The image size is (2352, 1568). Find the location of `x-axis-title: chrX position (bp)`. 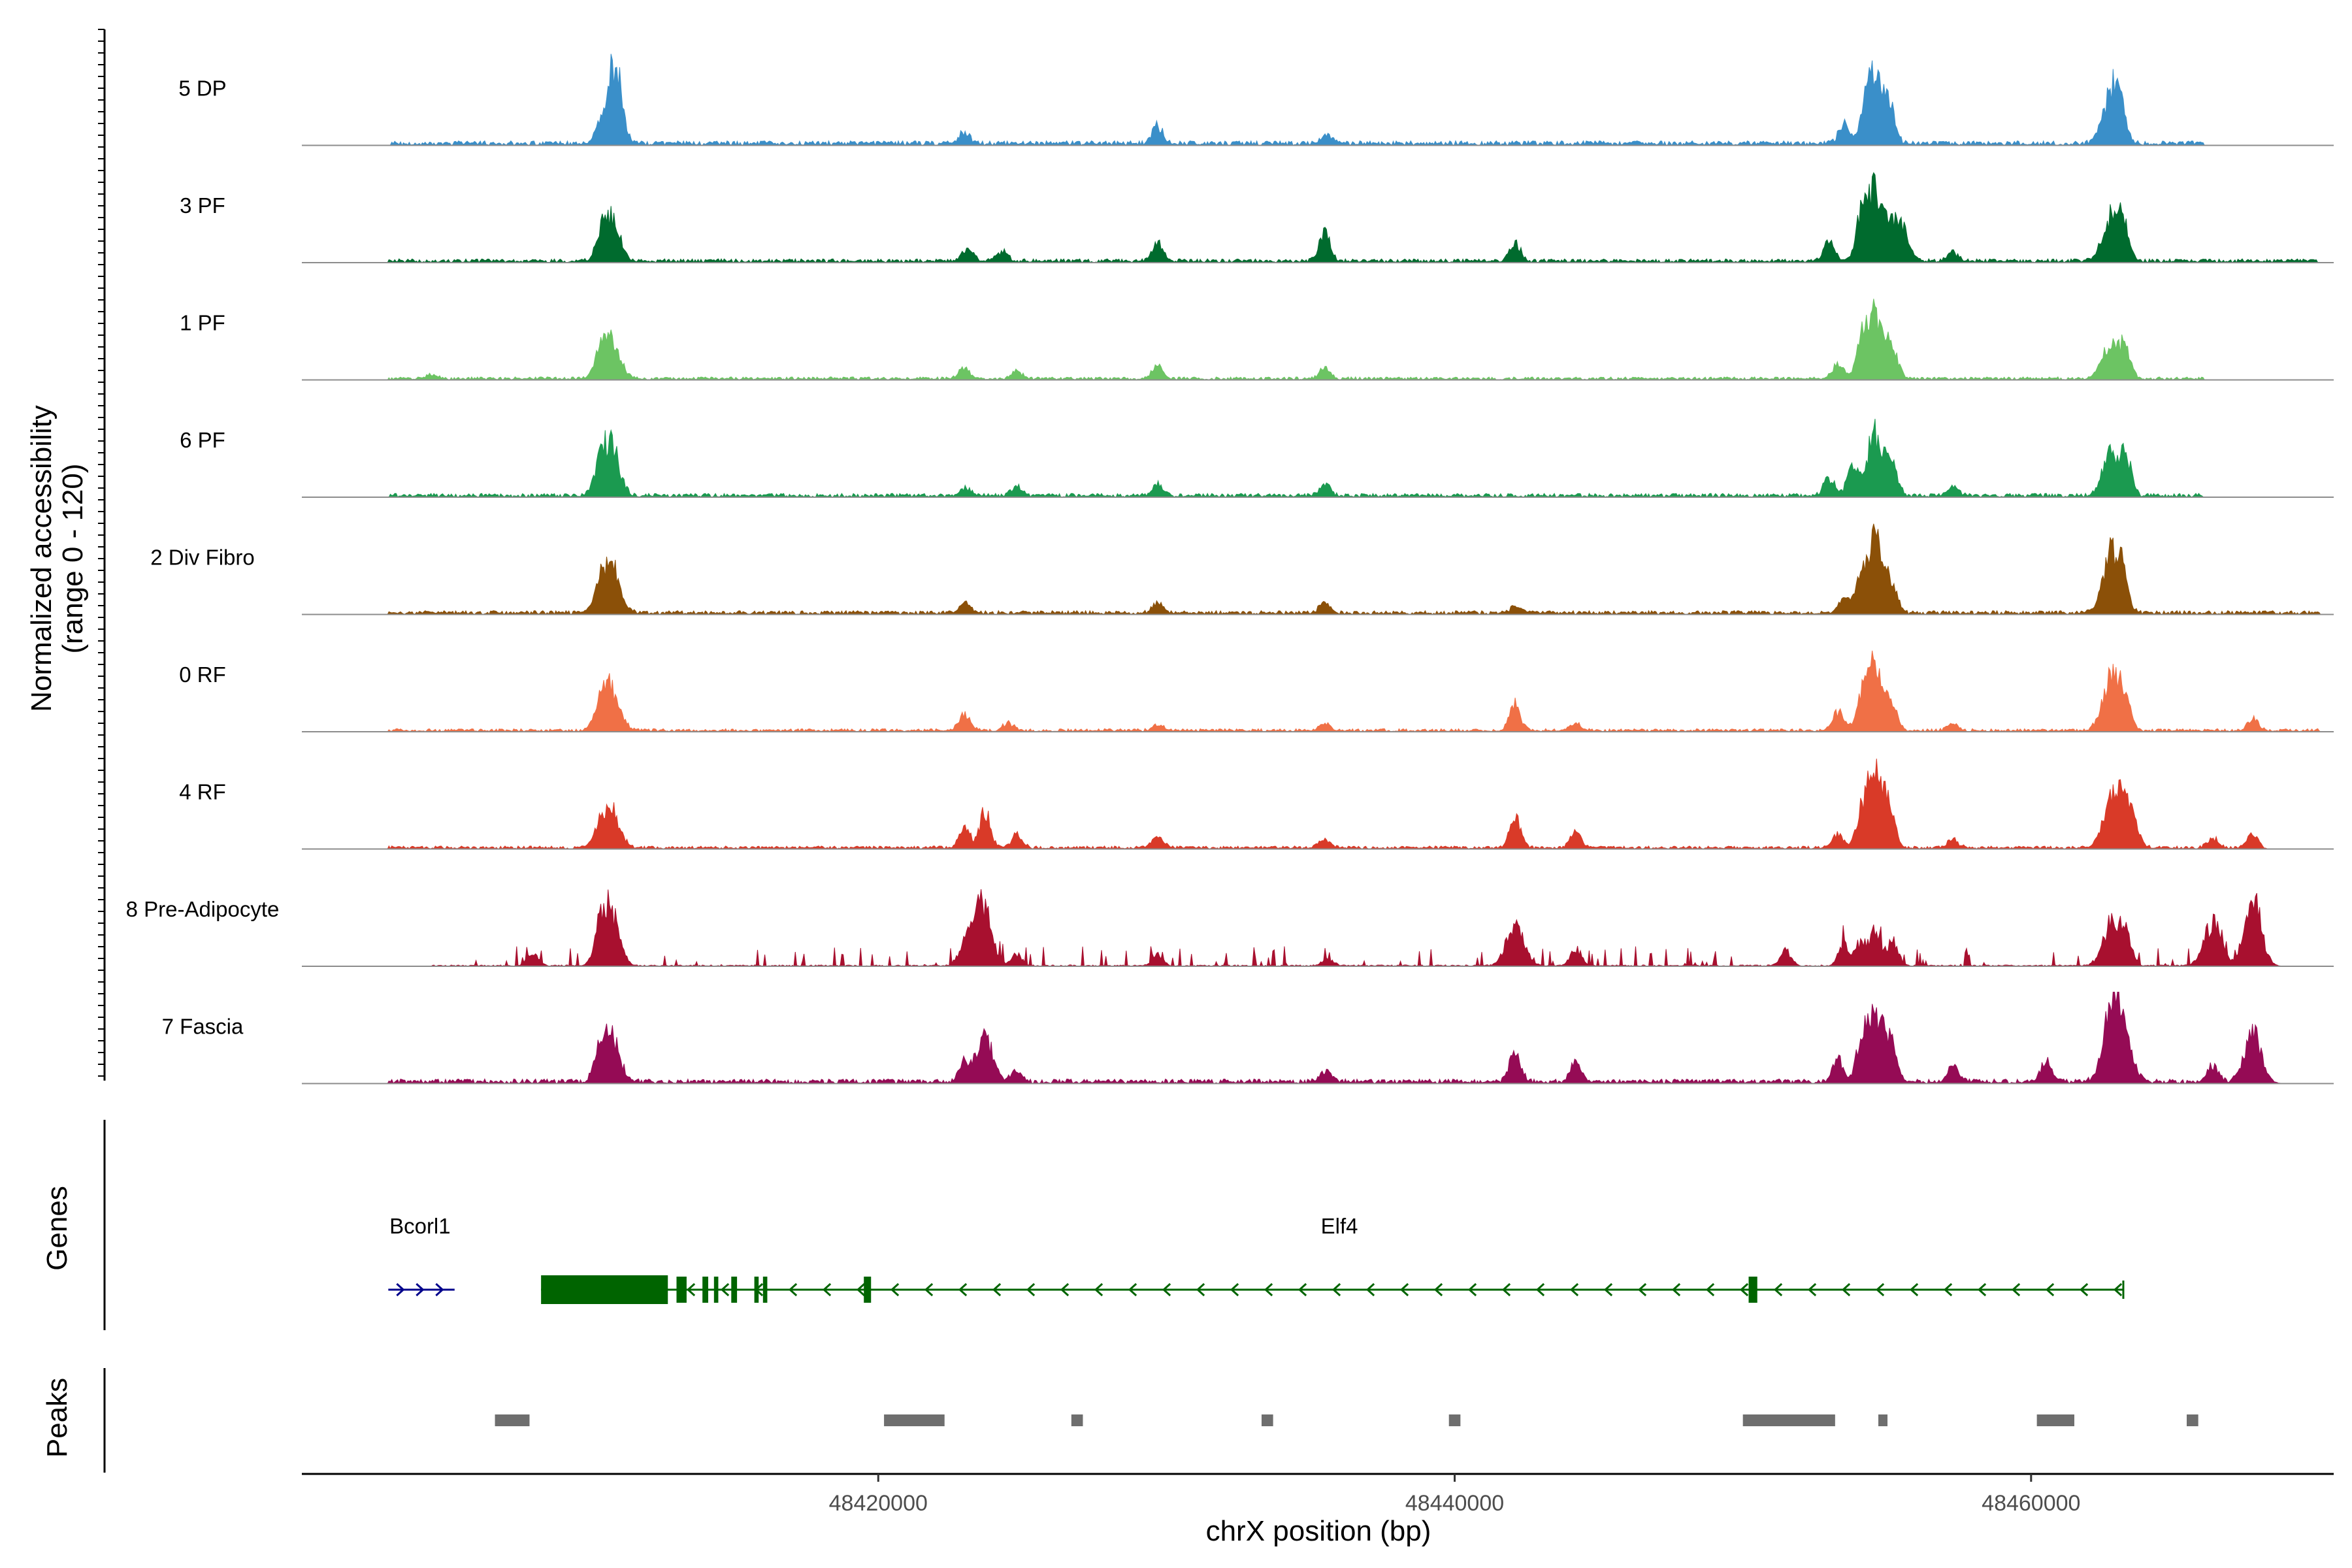

x-axis-title: chrX position (bp) is located at coordinates (1318, 1531).